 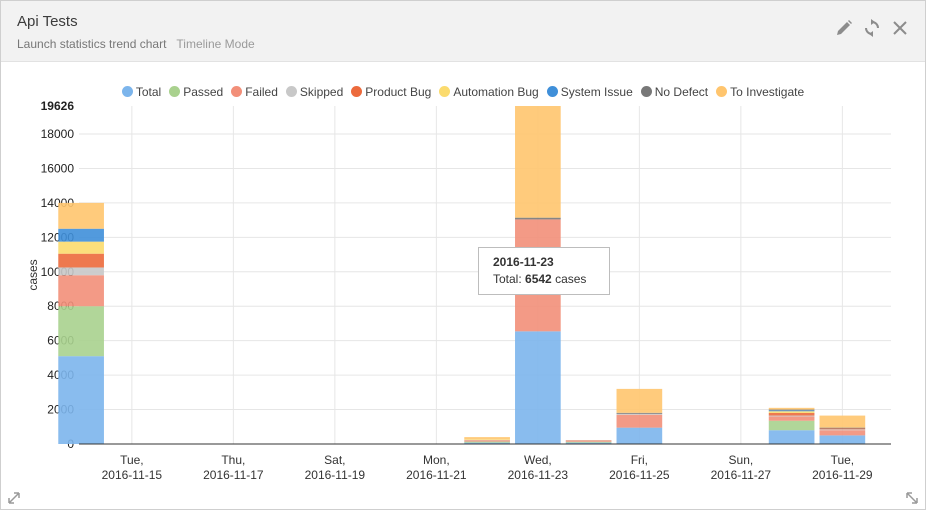 What do you see at coordinates (741, 460) in the screenshot?
I see `x-tick-day: Sun,` at bounding box center [741, 460].